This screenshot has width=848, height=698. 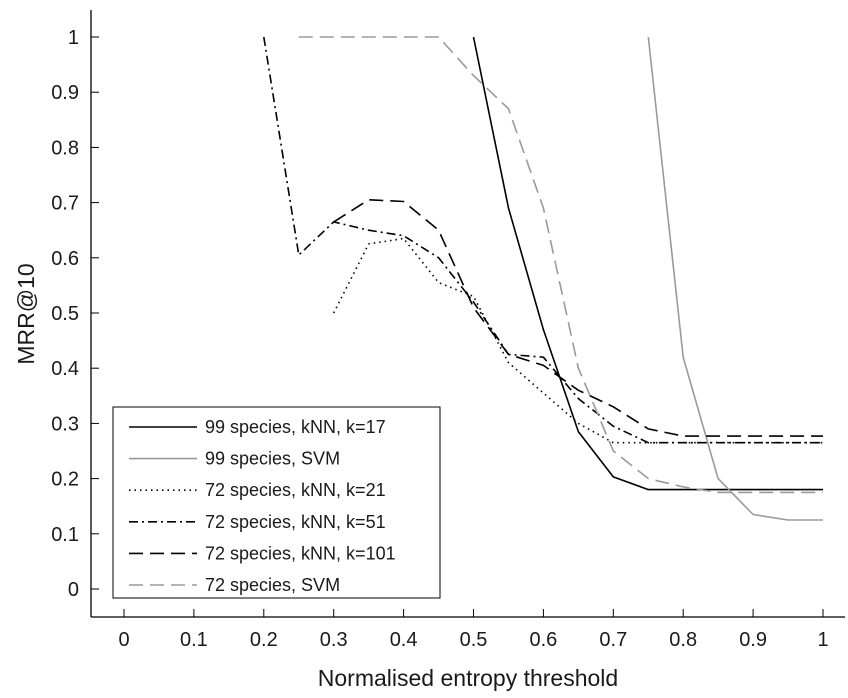 What do you see at coordinates (264, 640) in the screenshot?
I see `x-tick-label: 0.2` at bounding box center [264, 640].